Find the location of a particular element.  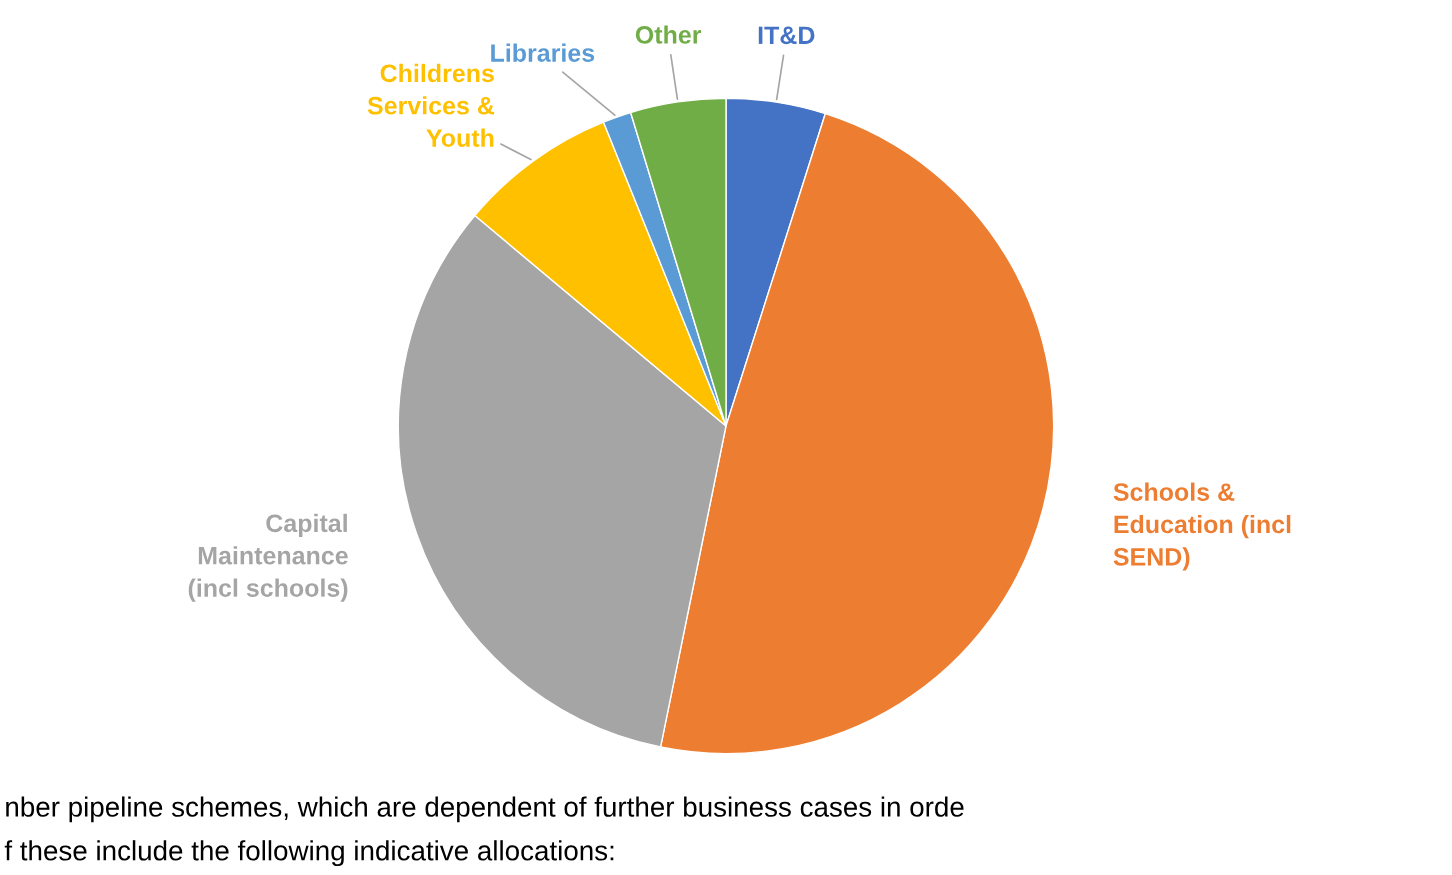

slice-label: Other is located at coordinates (668, 34).